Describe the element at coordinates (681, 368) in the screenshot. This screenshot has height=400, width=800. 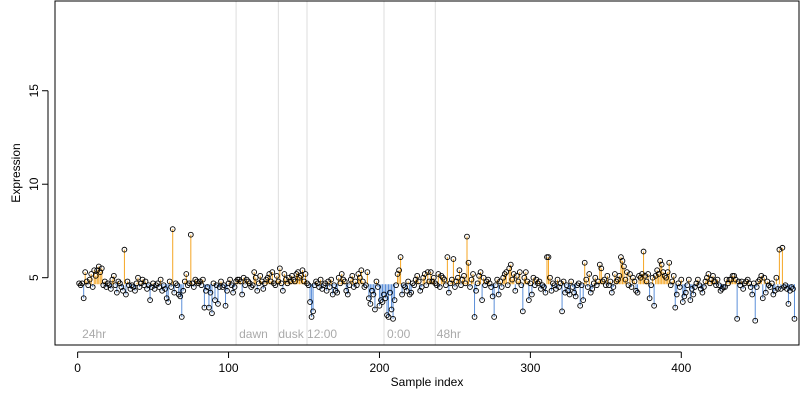
I see `x-tick-label-400: 400` at that location.